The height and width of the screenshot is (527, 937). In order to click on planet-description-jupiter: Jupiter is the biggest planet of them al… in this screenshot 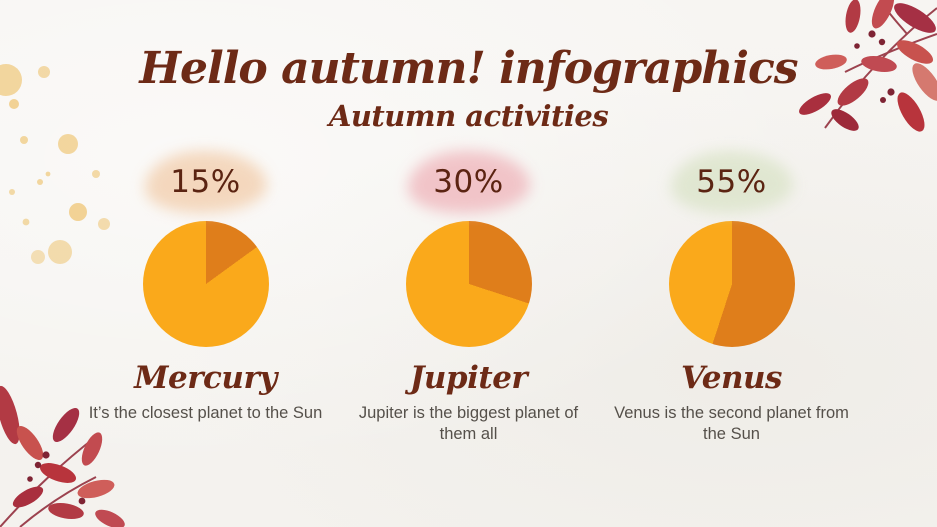, I will do `click(468, 423)`.